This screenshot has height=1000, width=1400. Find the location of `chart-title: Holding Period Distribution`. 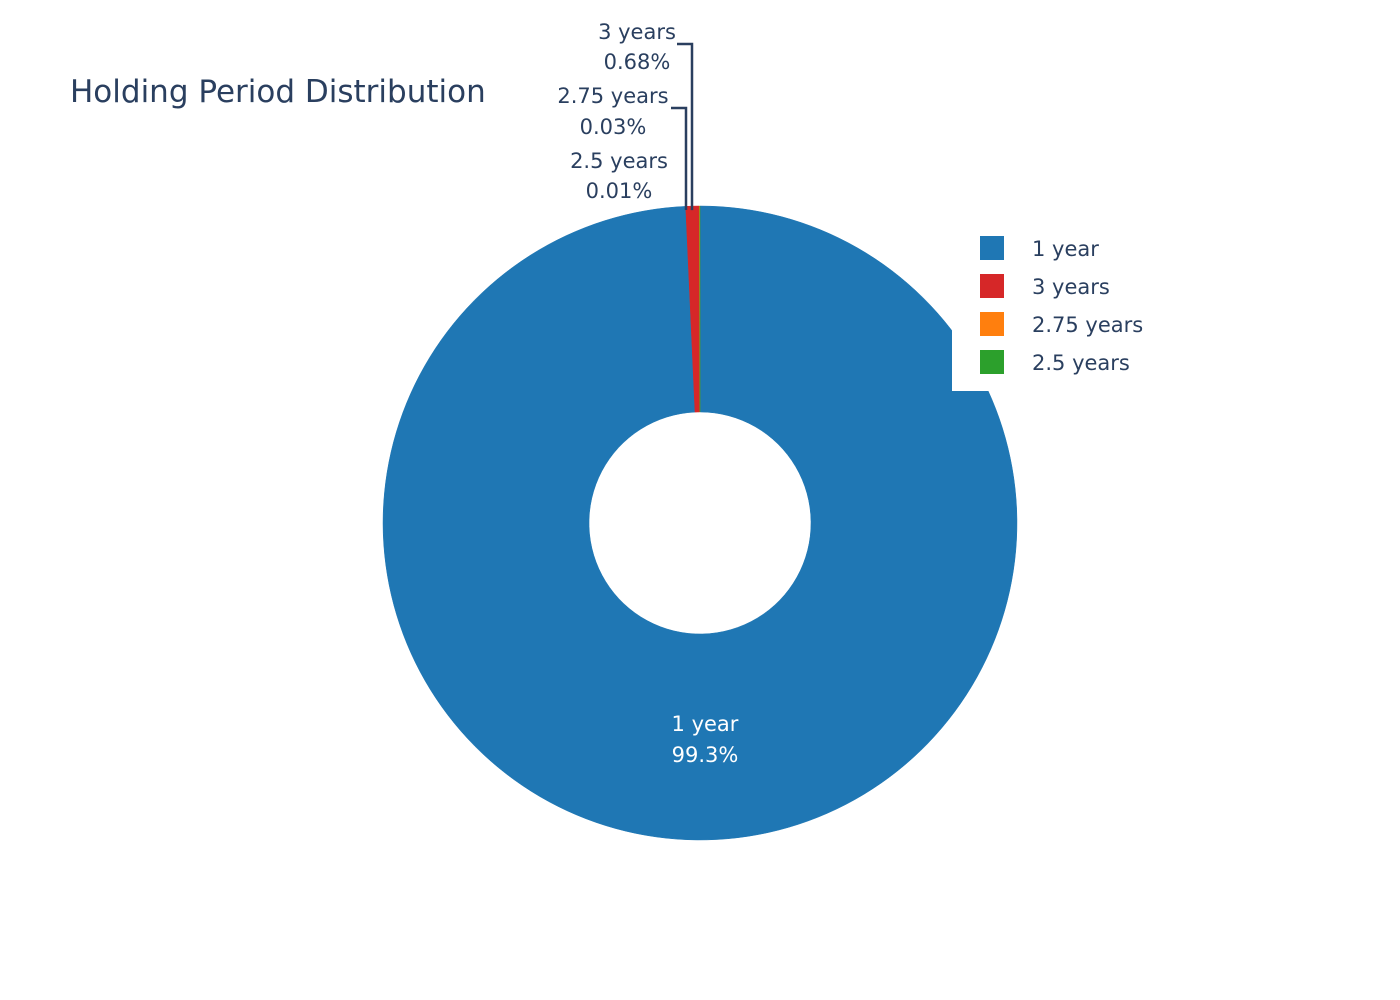

chart-title: Holding Period Distribution is located at coordinates (278, 92).